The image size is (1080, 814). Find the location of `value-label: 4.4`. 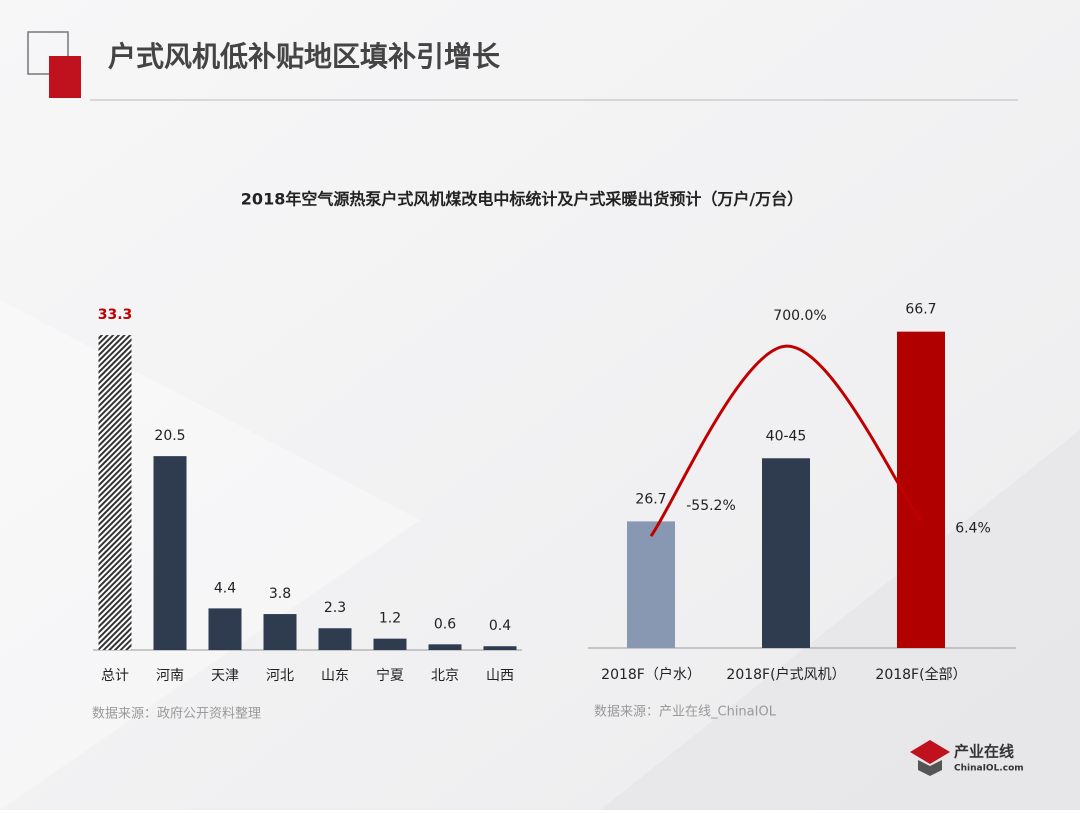

value-label: 4.4 is located at coordinates (225, 588).